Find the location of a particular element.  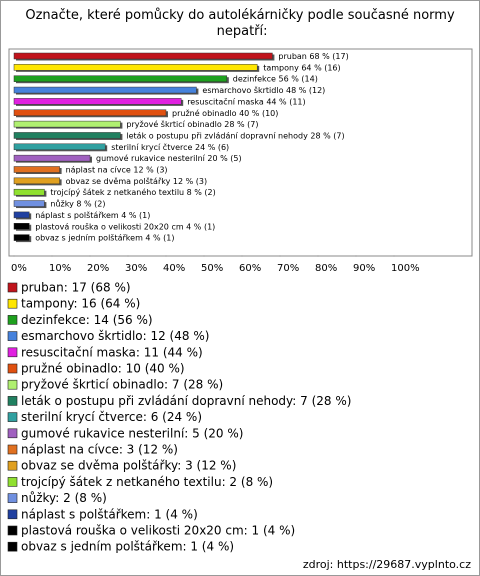

x-tick-label: 30% is located at coordinates (136, 268).